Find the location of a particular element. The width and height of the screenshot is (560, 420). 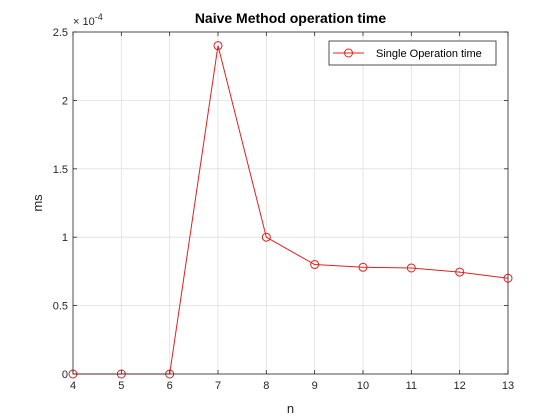

x-tick-label: 6 is located at coordinates (170, 386).